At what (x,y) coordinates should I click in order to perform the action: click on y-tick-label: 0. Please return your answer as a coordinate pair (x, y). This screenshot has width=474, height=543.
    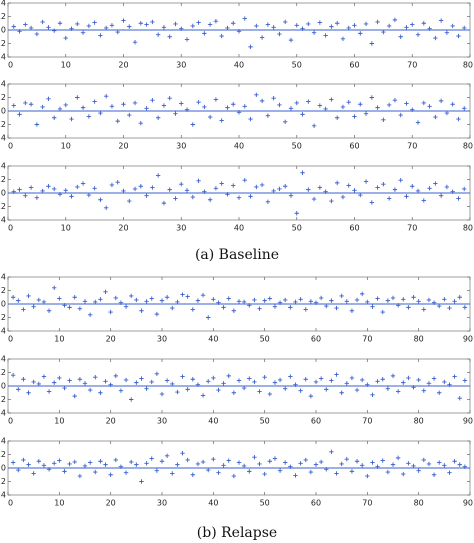
    Looking at the image, I should click on (3, 111).